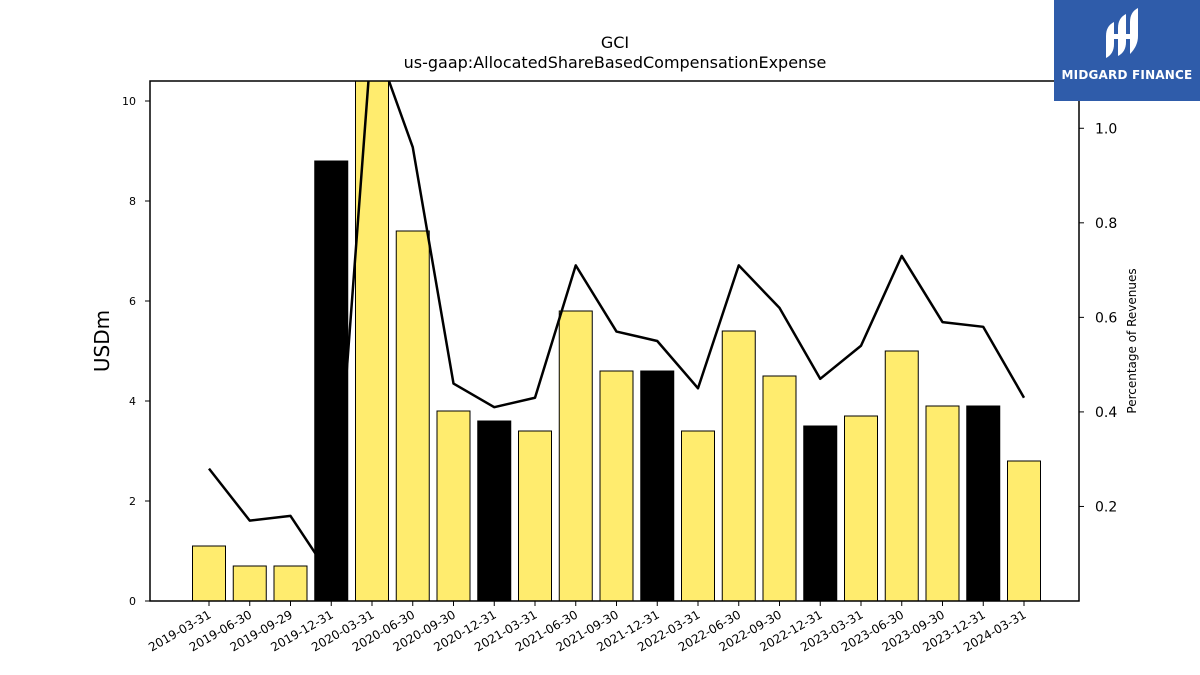 This screenshot has width=1200, height=675. What do you see at coordinates (132, 301) in the screenshot?
I see `y-tick-label: 6` at bounding box center [132, 301].